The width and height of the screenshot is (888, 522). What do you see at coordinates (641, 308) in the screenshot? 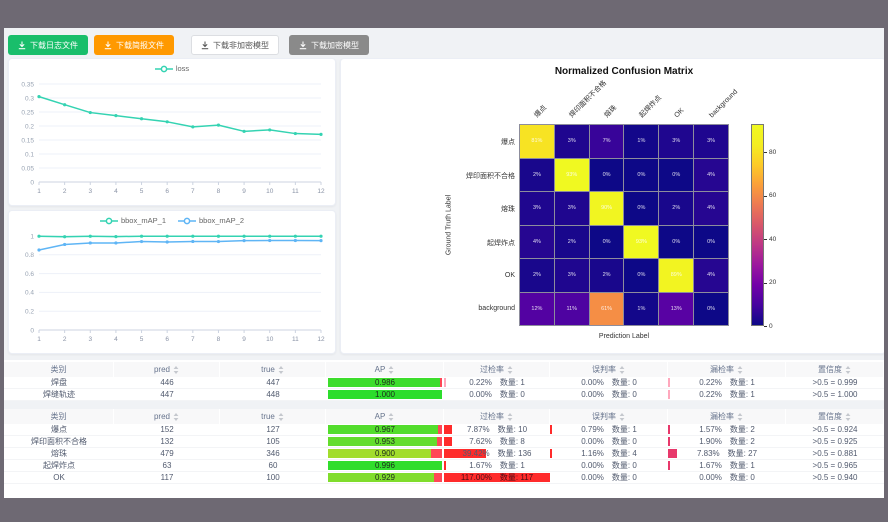
I see `matrix-cell-5-3: 1%` at bounding box center [641, 308].